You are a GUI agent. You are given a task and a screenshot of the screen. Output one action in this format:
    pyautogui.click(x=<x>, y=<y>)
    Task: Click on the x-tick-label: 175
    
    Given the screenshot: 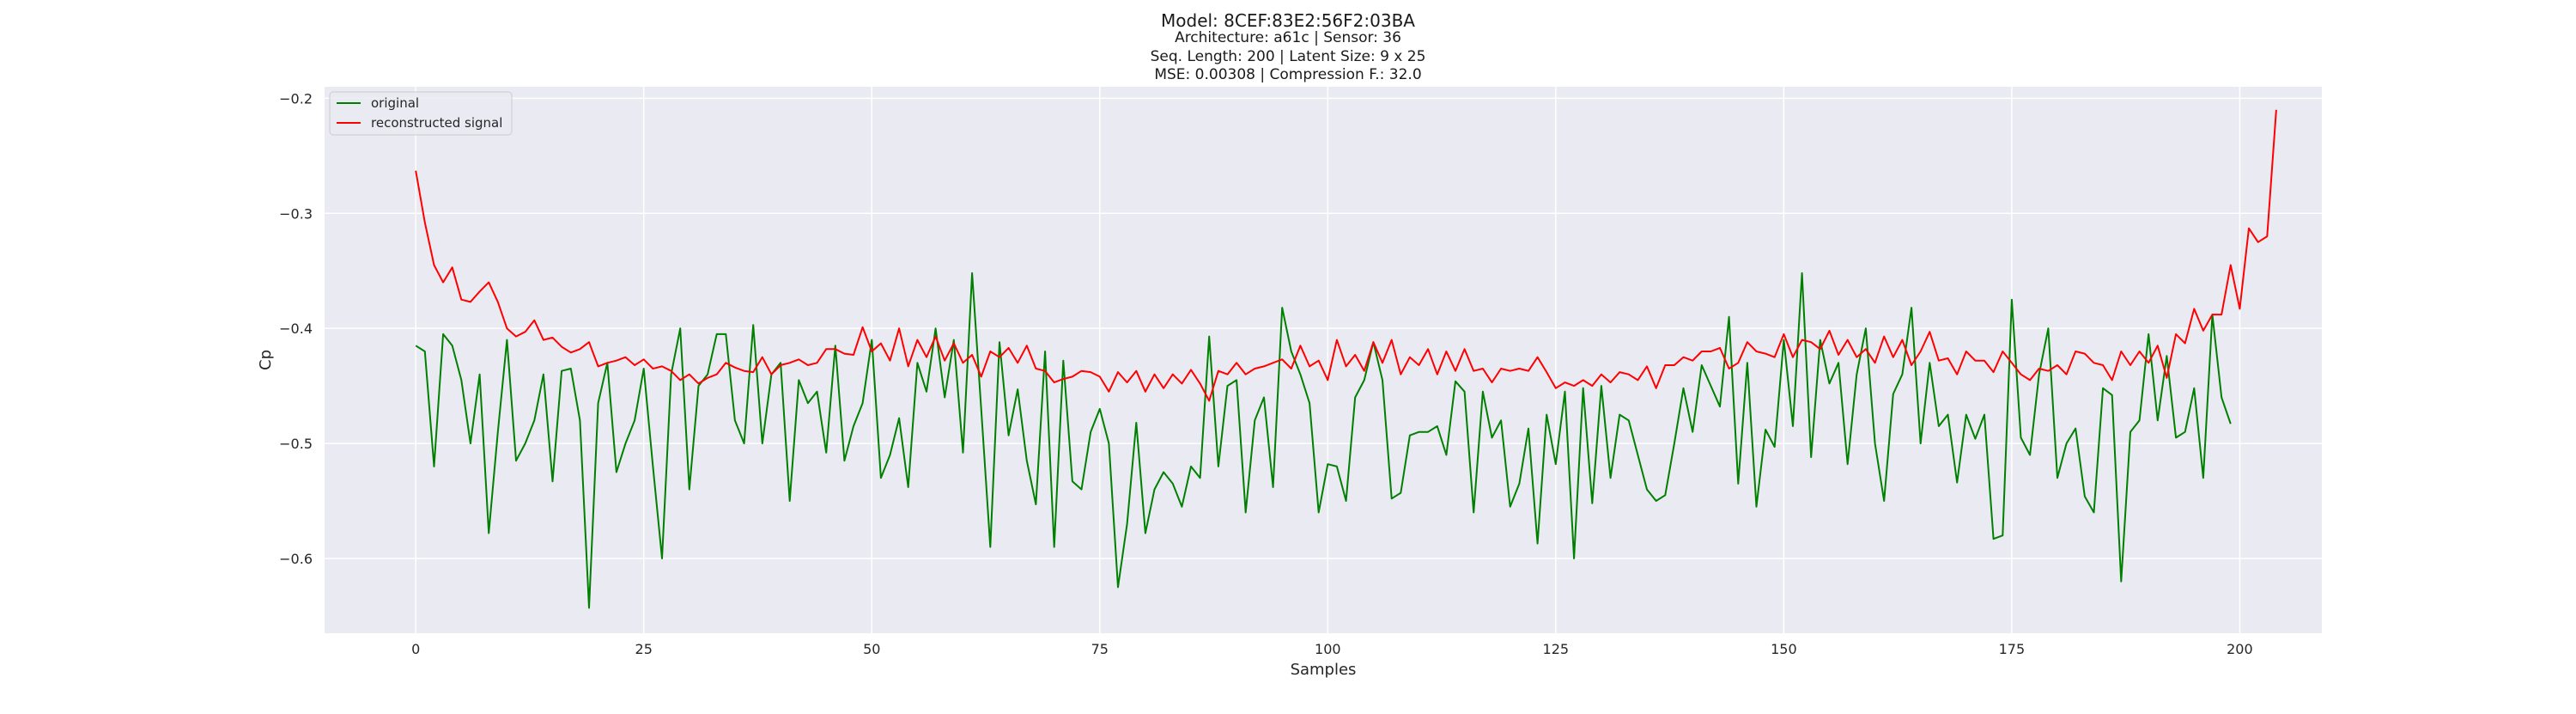 What is the action you would take?
    pyautogui.click(x=2012, y=649)
    